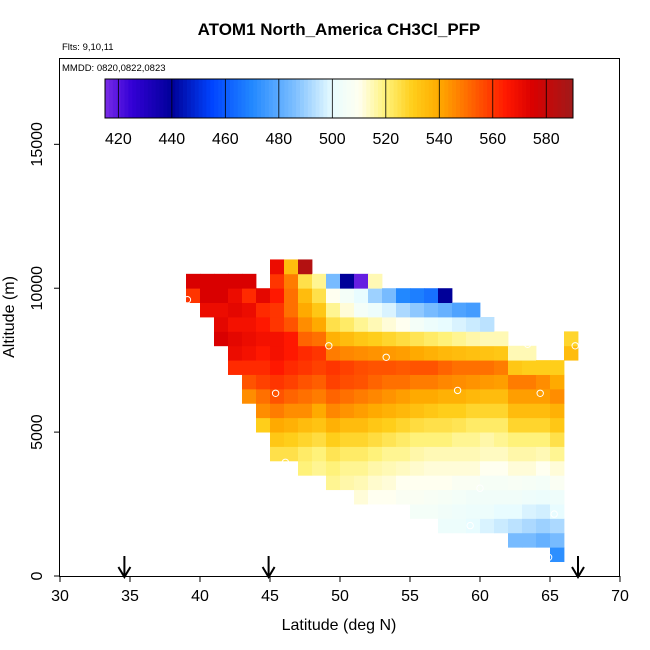 This screenshot has height=650, width=650. I want to click on colorbar-labels: 420 440 460 480 500 520 540 560 580, so click(332, 113).